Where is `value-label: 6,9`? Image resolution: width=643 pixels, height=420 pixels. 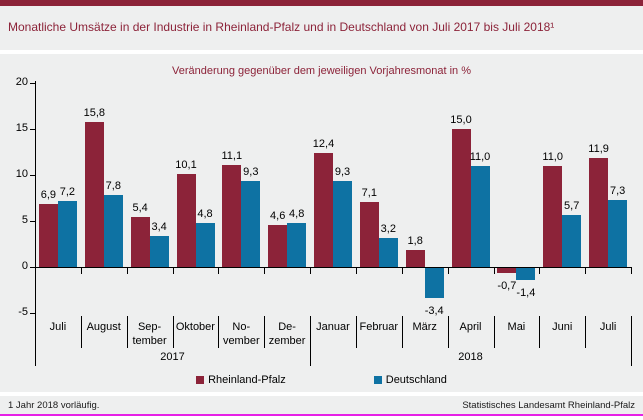 value-label: 6,9 is located at coordinates (48, 194).